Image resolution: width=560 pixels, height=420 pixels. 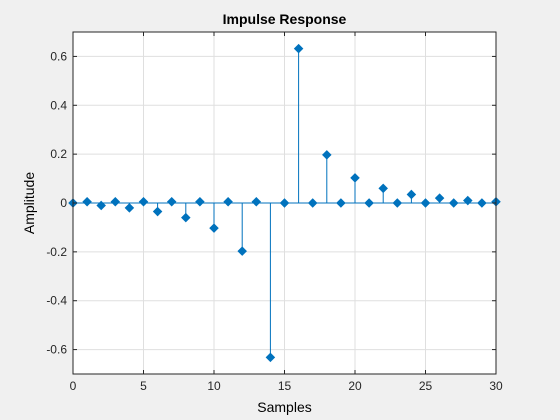 What do you see at coordinates (214, 386) in the screenshot?
I see `x-tick-label: 10` at bounding box center [214, 386].